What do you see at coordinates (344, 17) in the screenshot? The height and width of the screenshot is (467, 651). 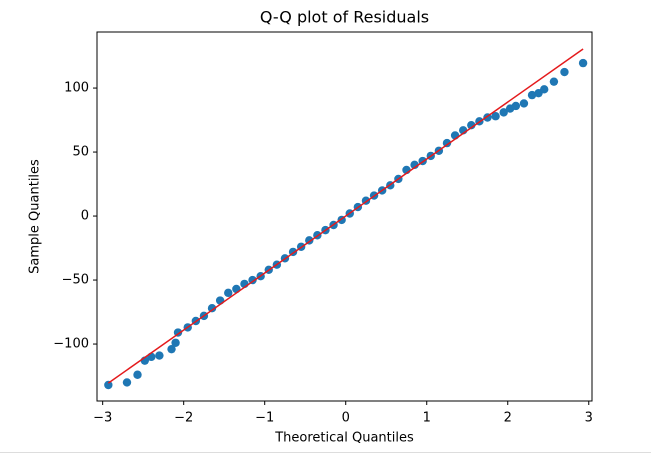 I see `chart-title: Q-Q plot of Residuals` at bounding box center [344, 17].